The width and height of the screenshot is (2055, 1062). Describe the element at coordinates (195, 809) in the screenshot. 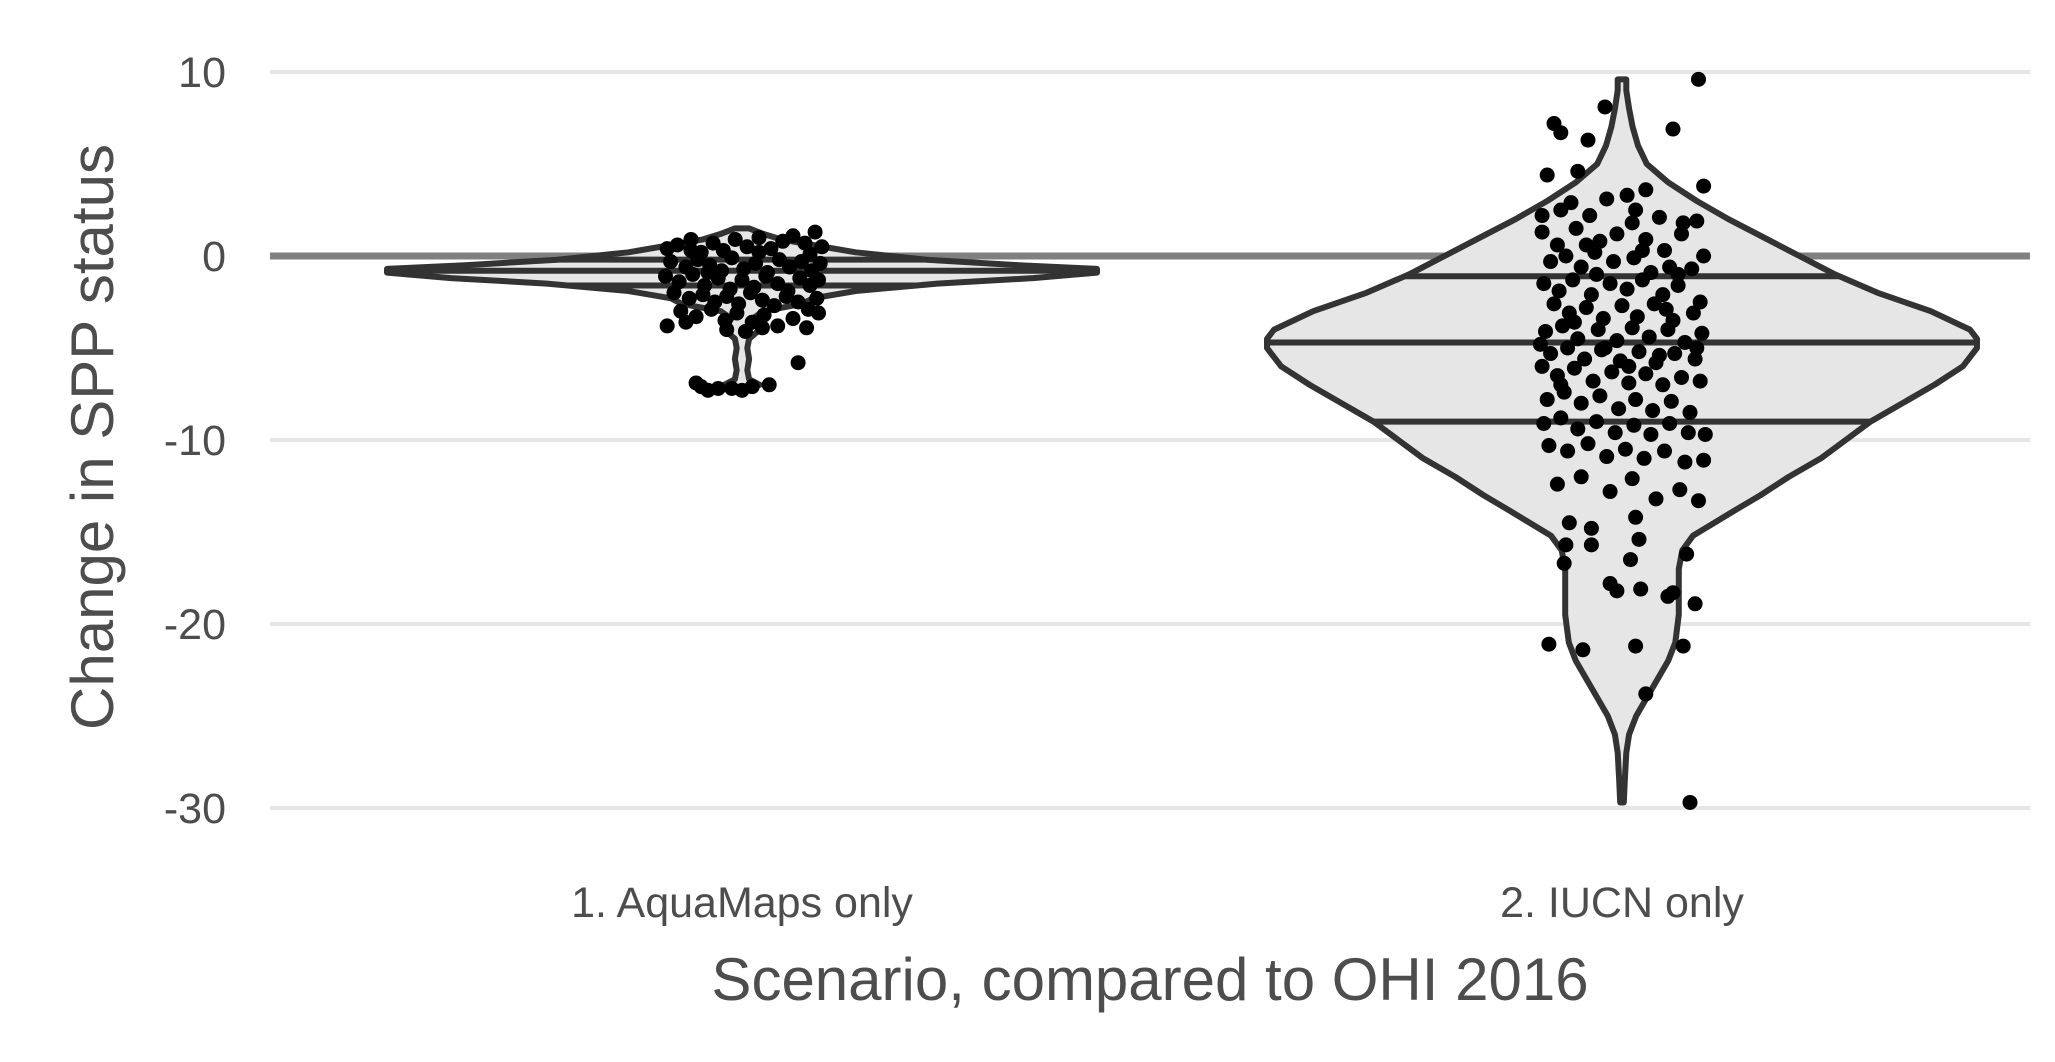

I see `y-tick-label: -30` at that location.